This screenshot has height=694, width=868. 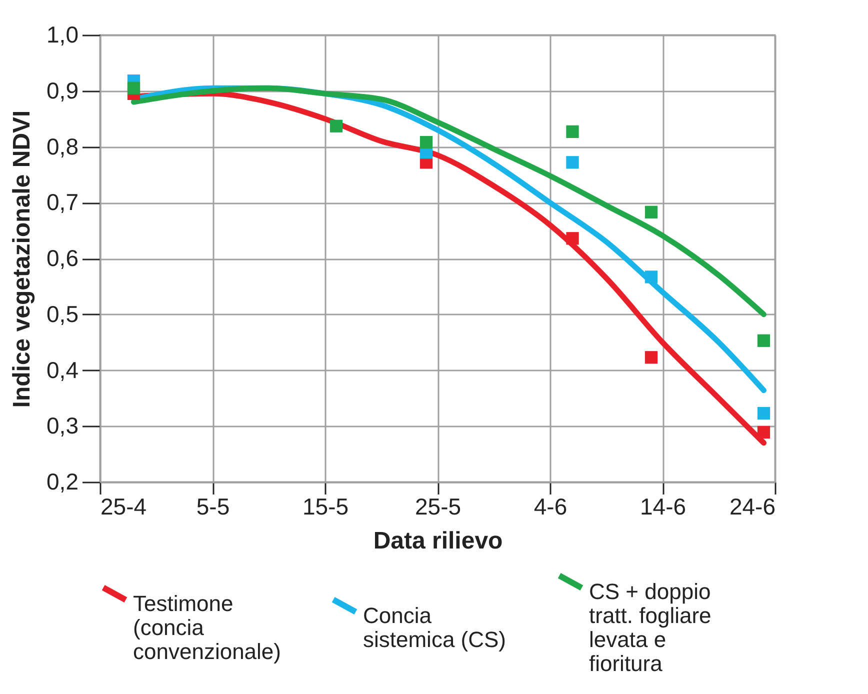 I want to click on y-tick-label: 0,2, so click(x=62, y=481).